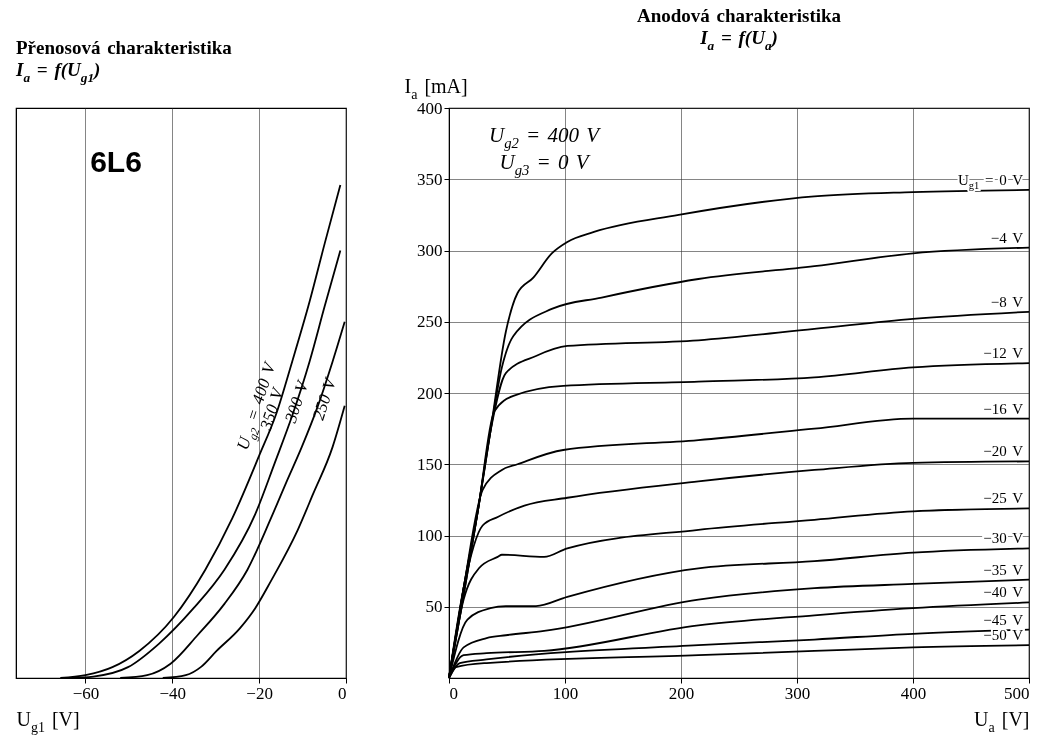 The image size is (1040, 749). I want to click on chart-subtitle: I$_{a}$ = f(U$_{a}$), so click(738, 40).